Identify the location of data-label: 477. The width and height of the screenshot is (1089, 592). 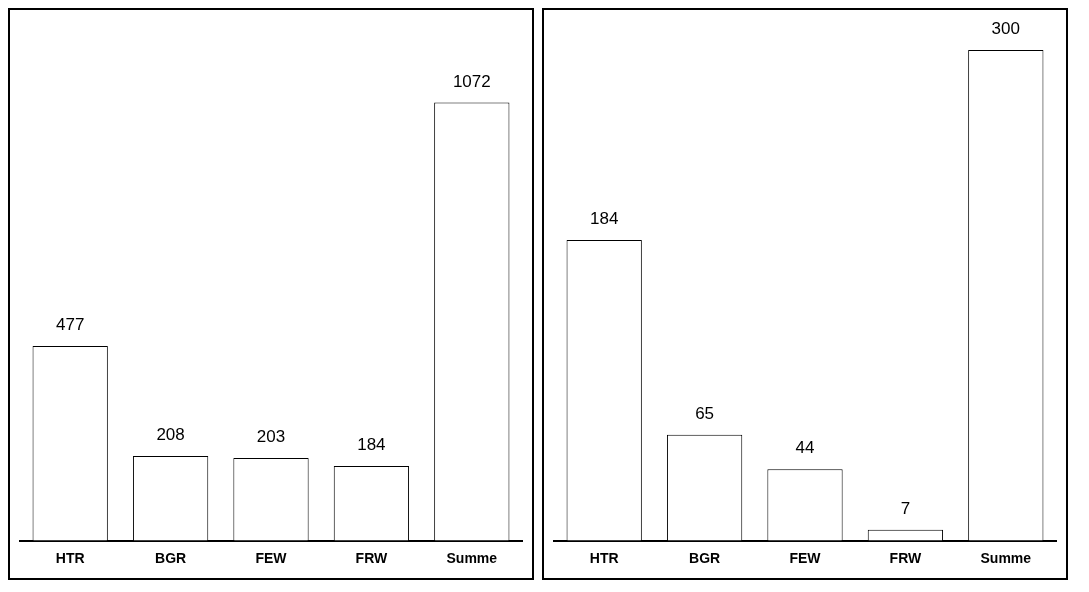
(70, 325).